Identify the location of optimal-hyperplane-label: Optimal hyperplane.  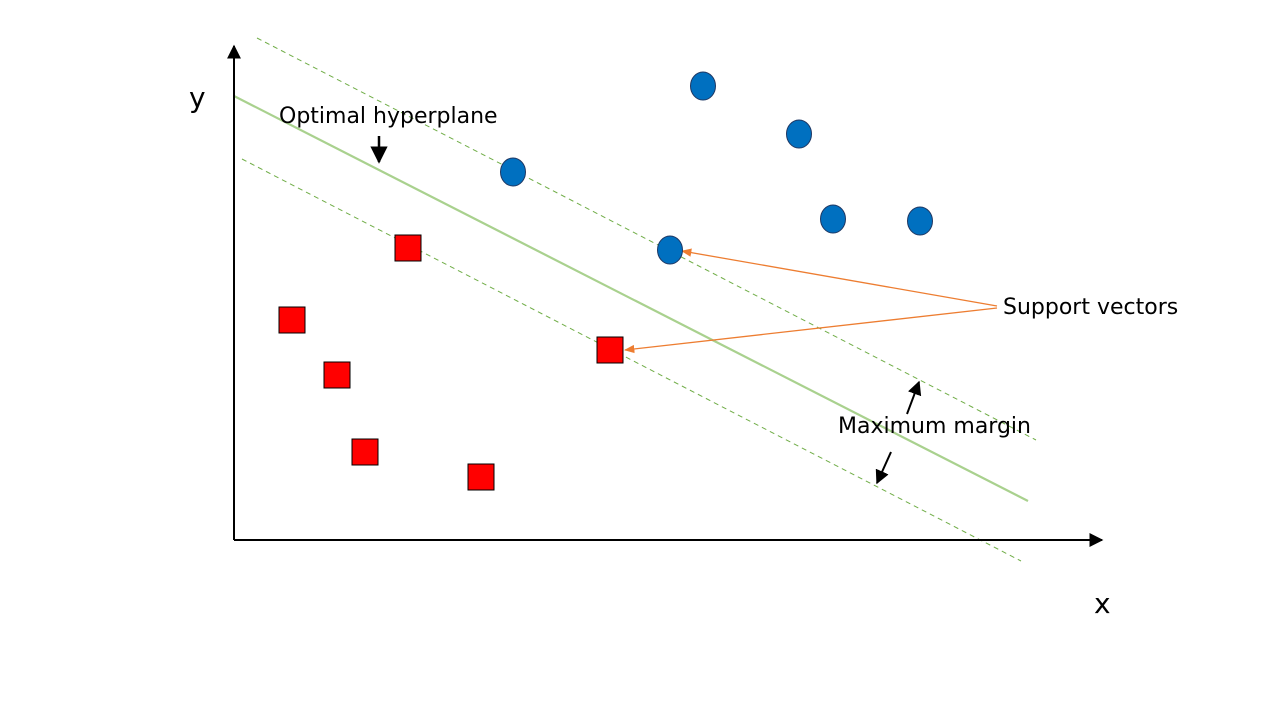
(388, 116).